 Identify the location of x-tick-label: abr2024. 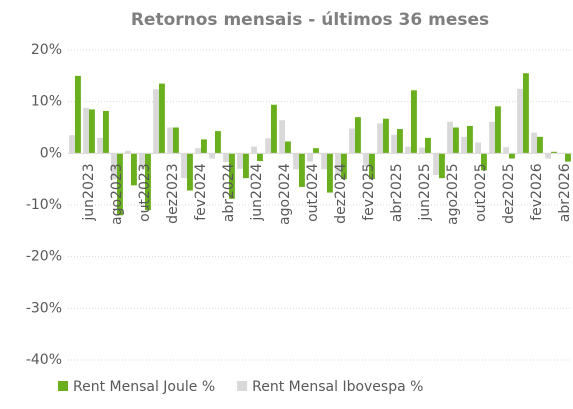
(229, 192).